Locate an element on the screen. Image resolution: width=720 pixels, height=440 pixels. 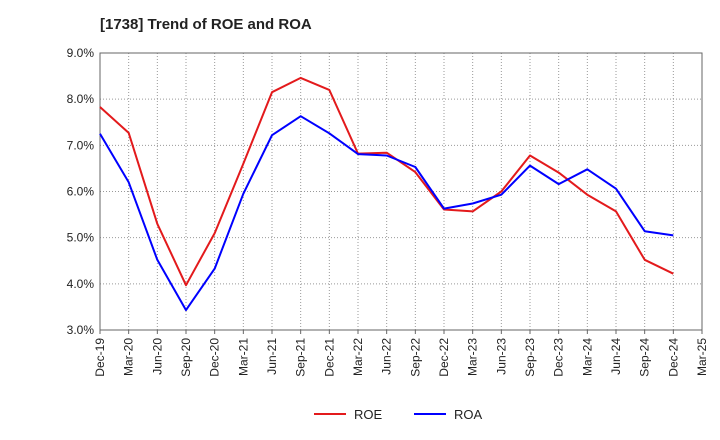
x-tick-label: Sep-23 is located at coordinates (530, 357).